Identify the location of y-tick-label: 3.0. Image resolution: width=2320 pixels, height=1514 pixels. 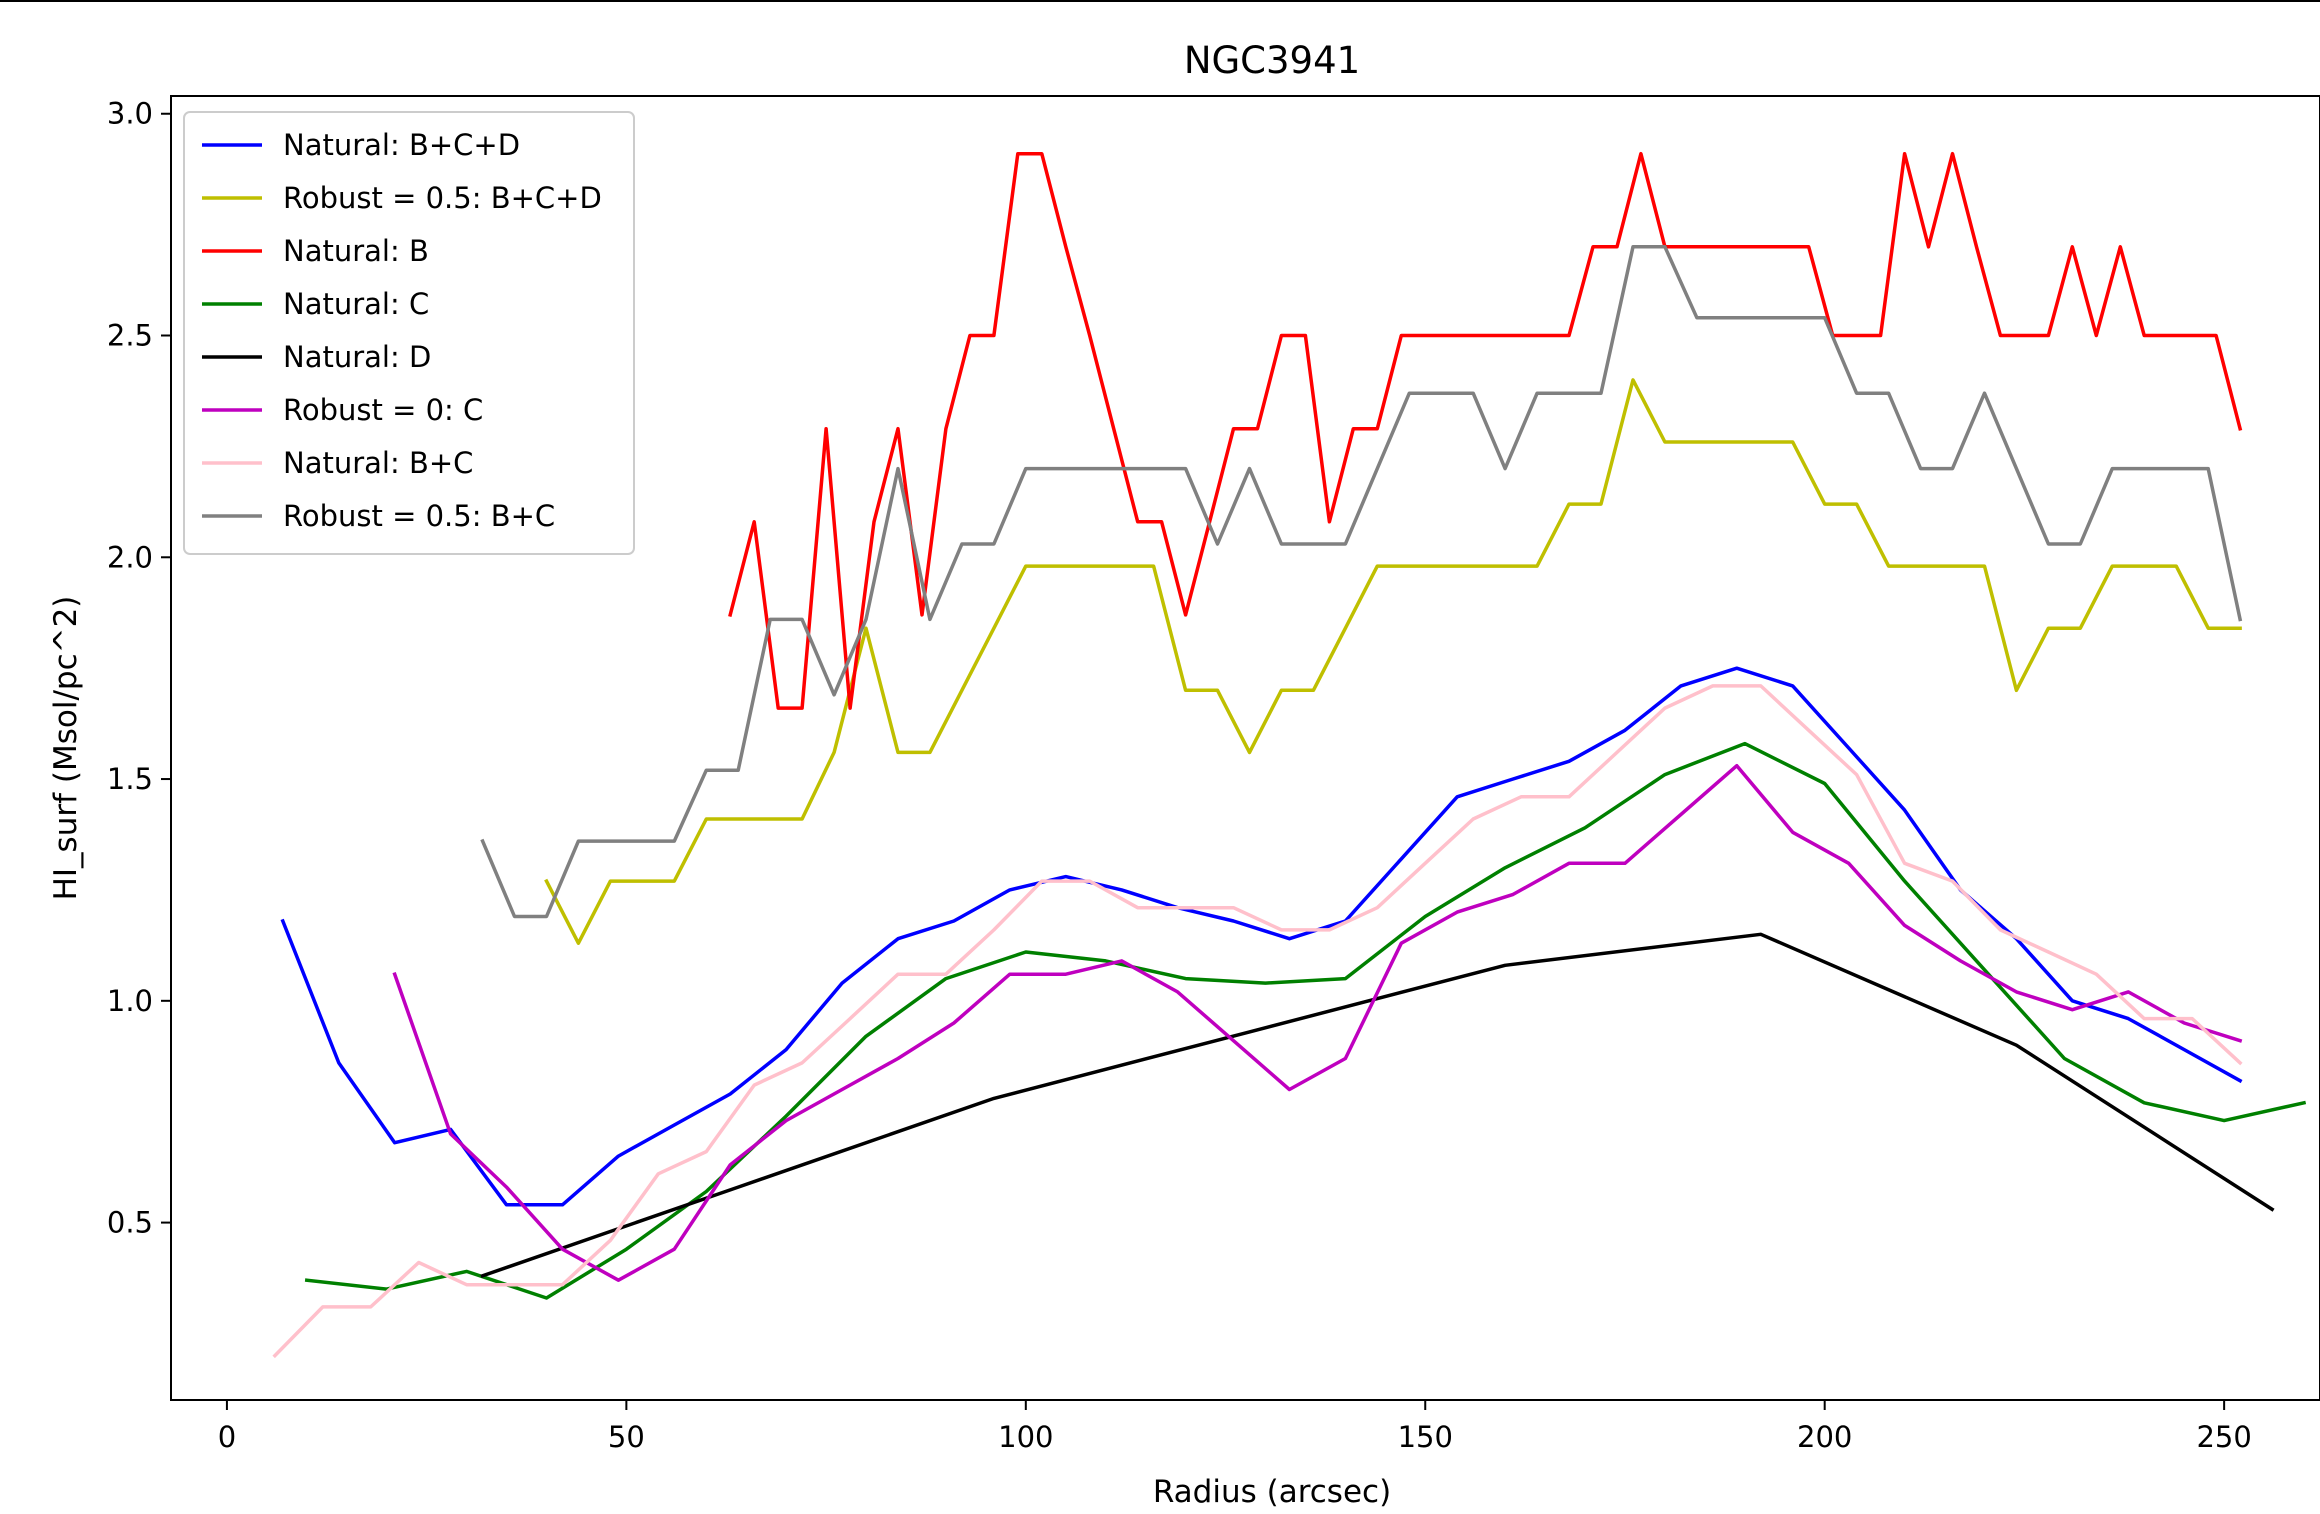
(130, 114).